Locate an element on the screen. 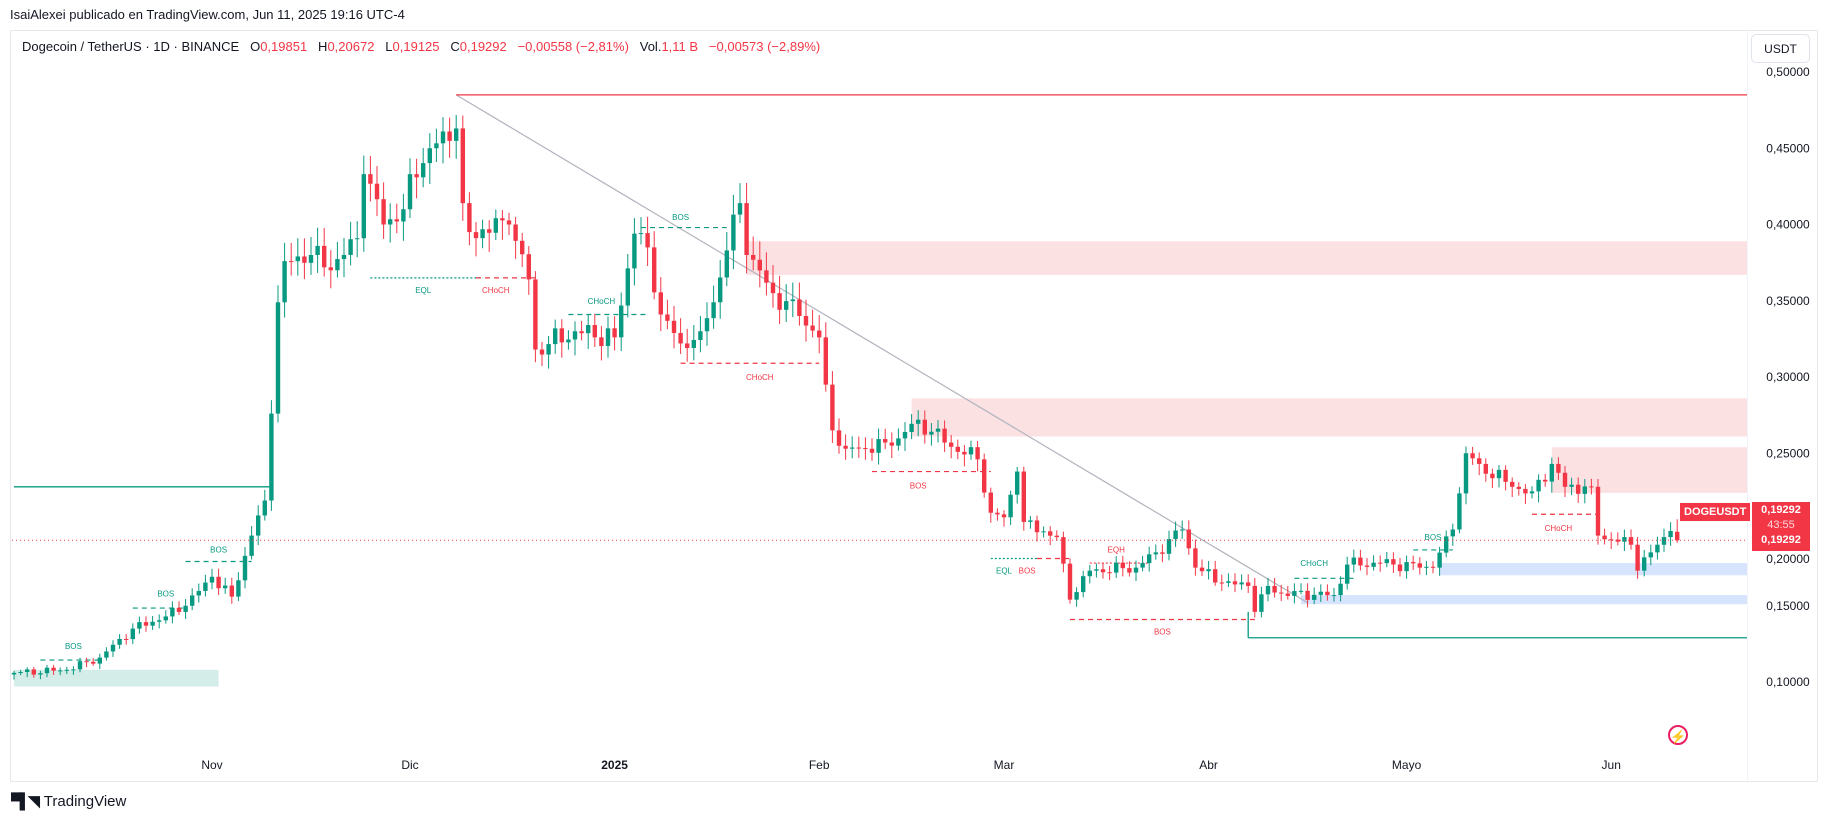 This screenshot has height=820, width=1826. demand-green-zone is located at coordinates (116, 678).